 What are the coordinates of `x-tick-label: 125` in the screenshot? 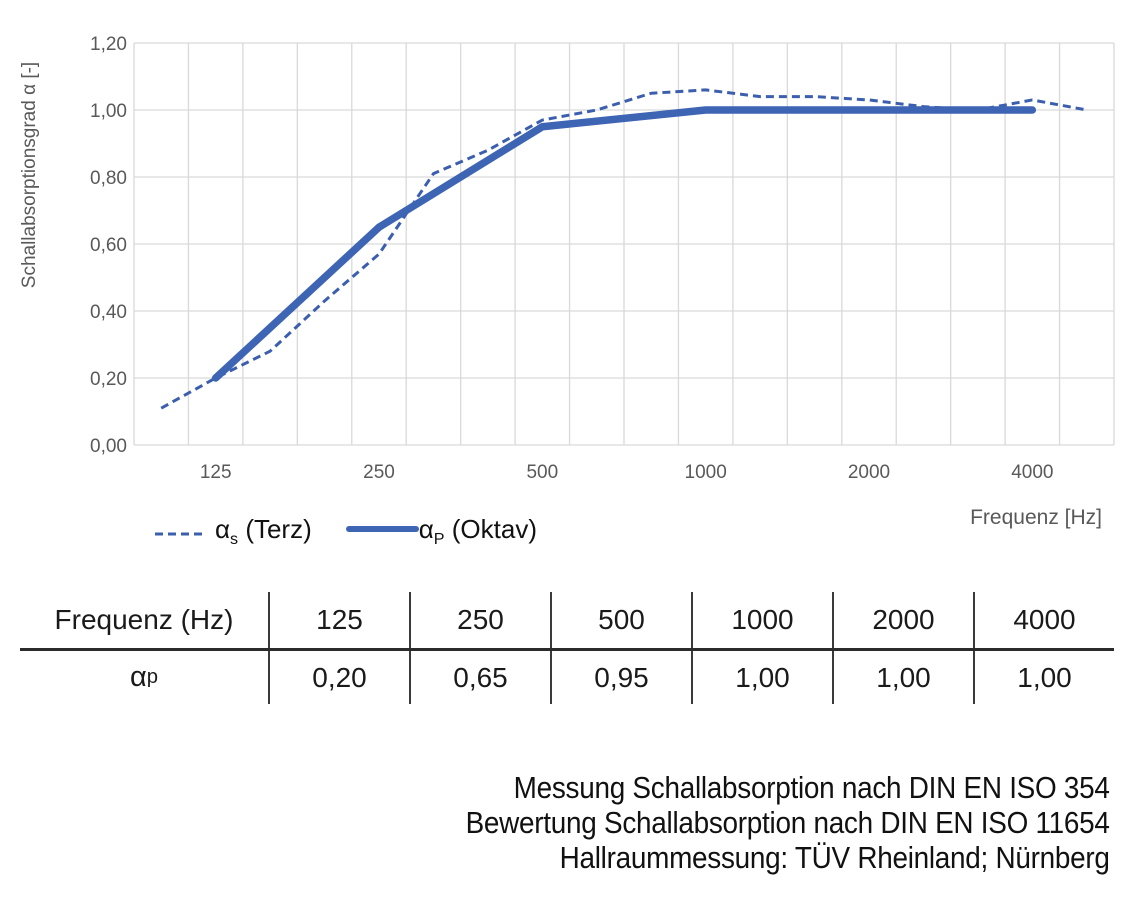 It's located at (216, 472).